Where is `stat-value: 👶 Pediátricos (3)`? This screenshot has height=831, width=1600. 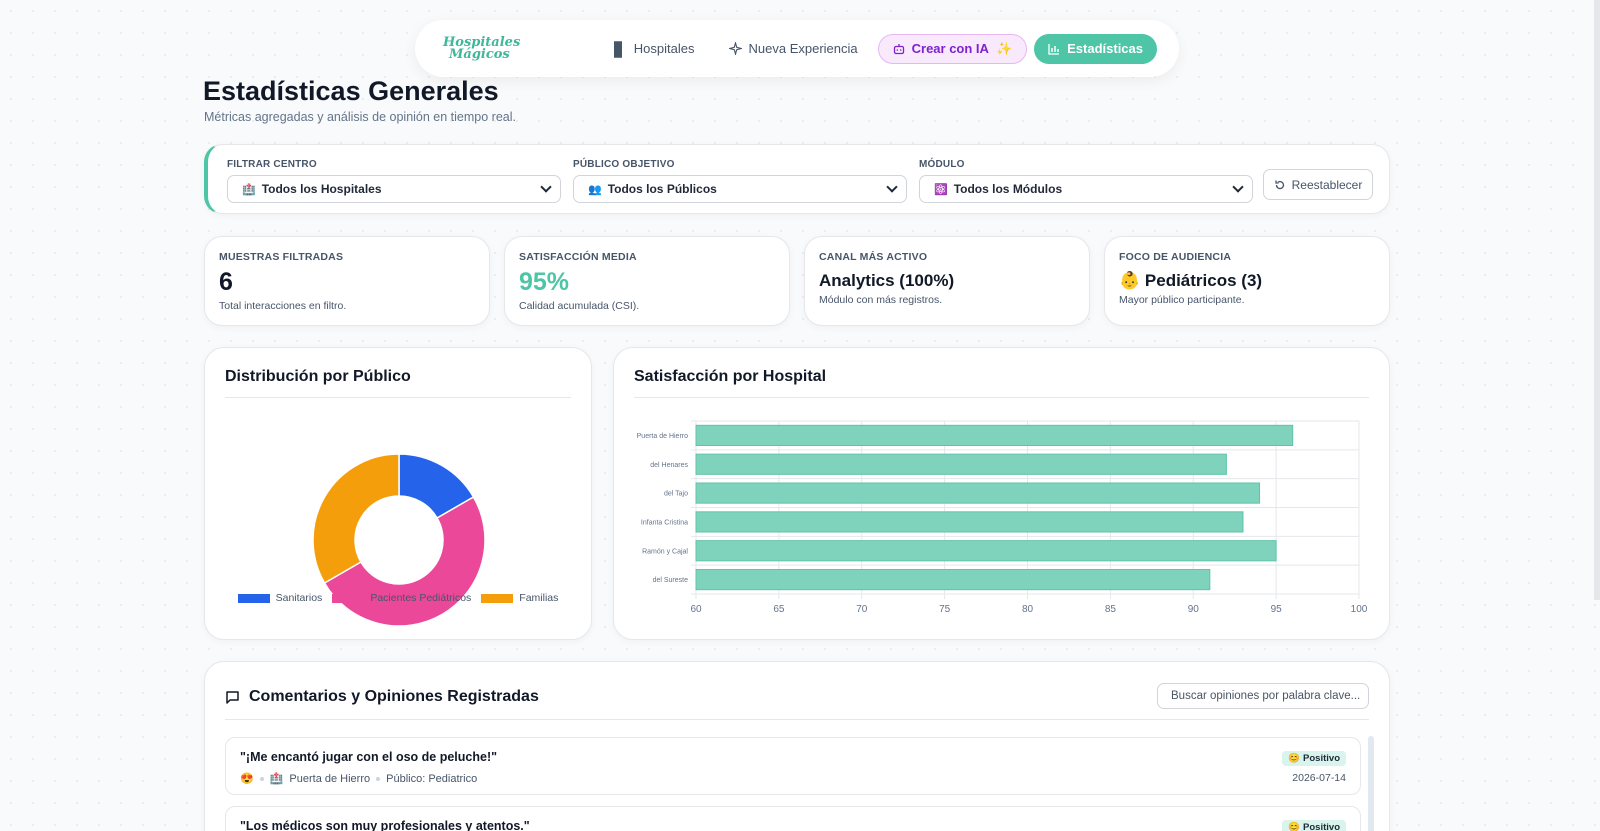
stat-value: 👶 Pediátricos (3) is located at coordinates (1247, 281).